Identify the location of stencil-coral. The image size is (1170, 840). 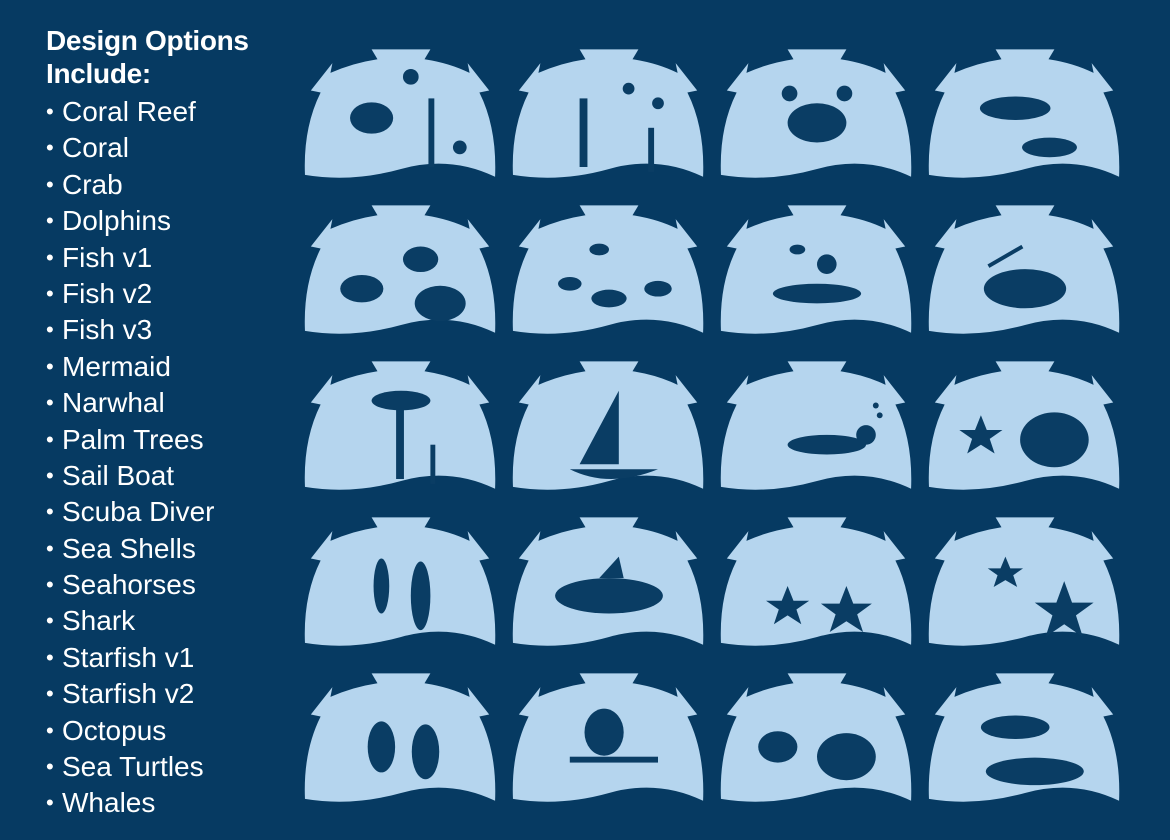
(609, 118).